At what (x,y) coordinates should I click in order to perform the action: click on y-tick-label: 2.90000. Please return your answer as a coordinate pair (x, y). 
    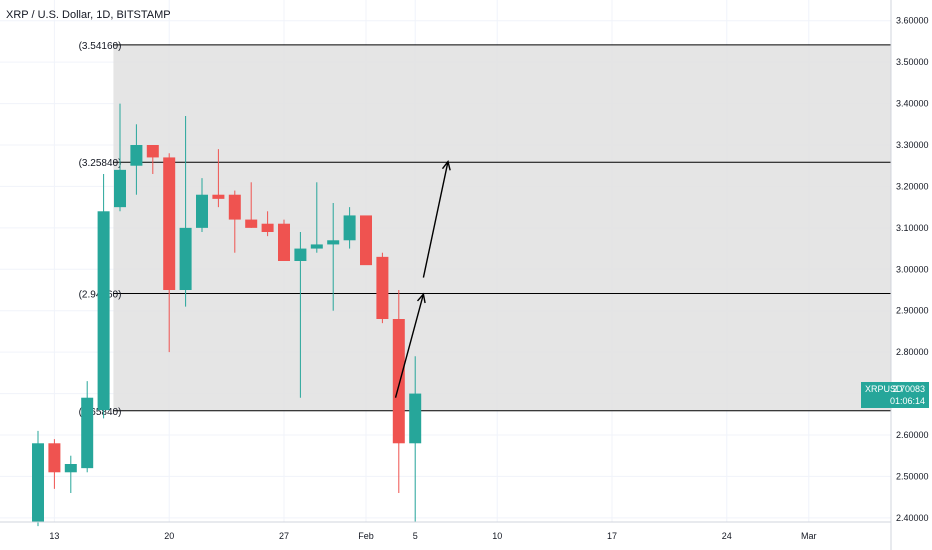
    Looking at the image, I should click on (912, 311).